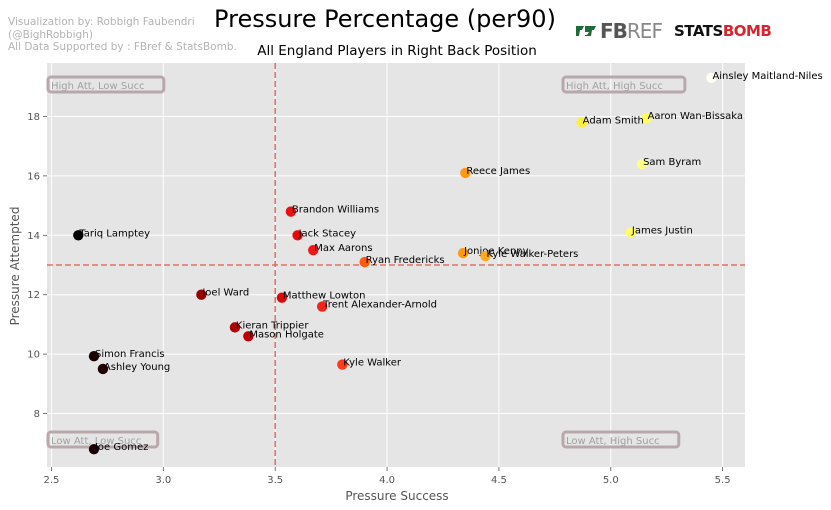 Image resolution: width=831 pixels, height=510 pixels. Describe the element at coordinates (15, 266) in the screenshot. I see `y-axis-label: Pressure Attempted` at that location.